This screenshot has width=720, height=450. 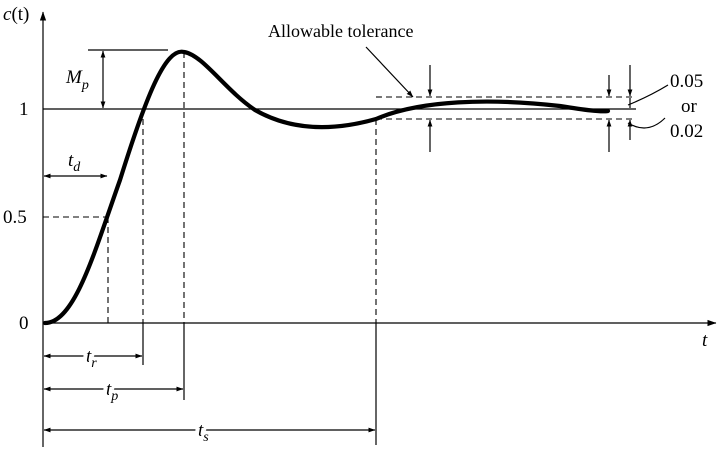 I want to click on tp-label: tp, so click(x=112, y=391).